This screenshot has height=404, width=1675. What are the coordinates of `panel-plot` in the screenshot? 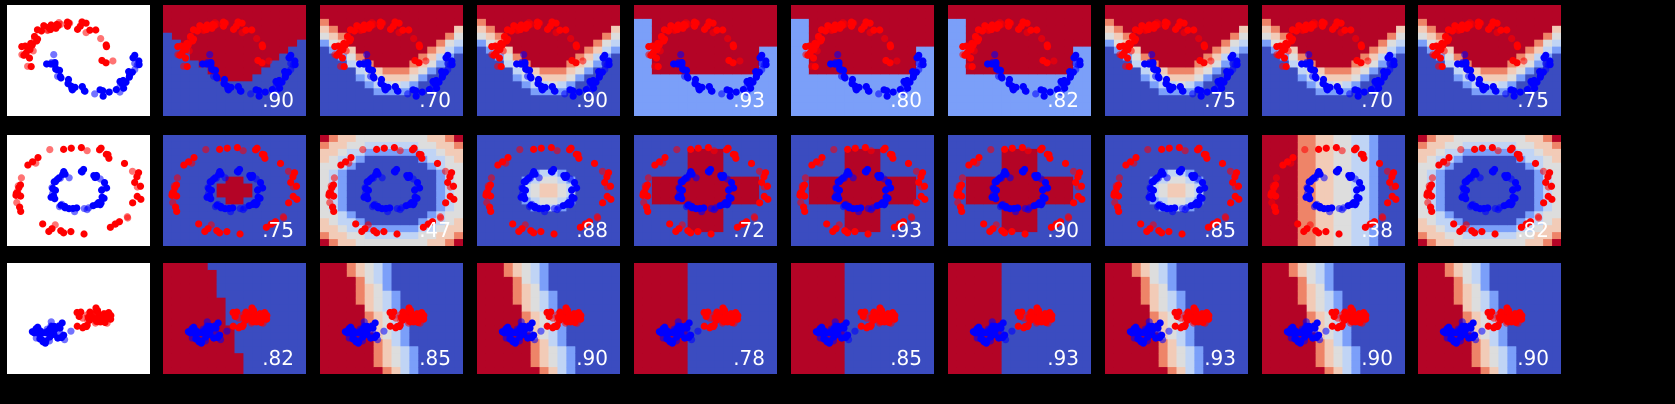 It's located at (548, 190).